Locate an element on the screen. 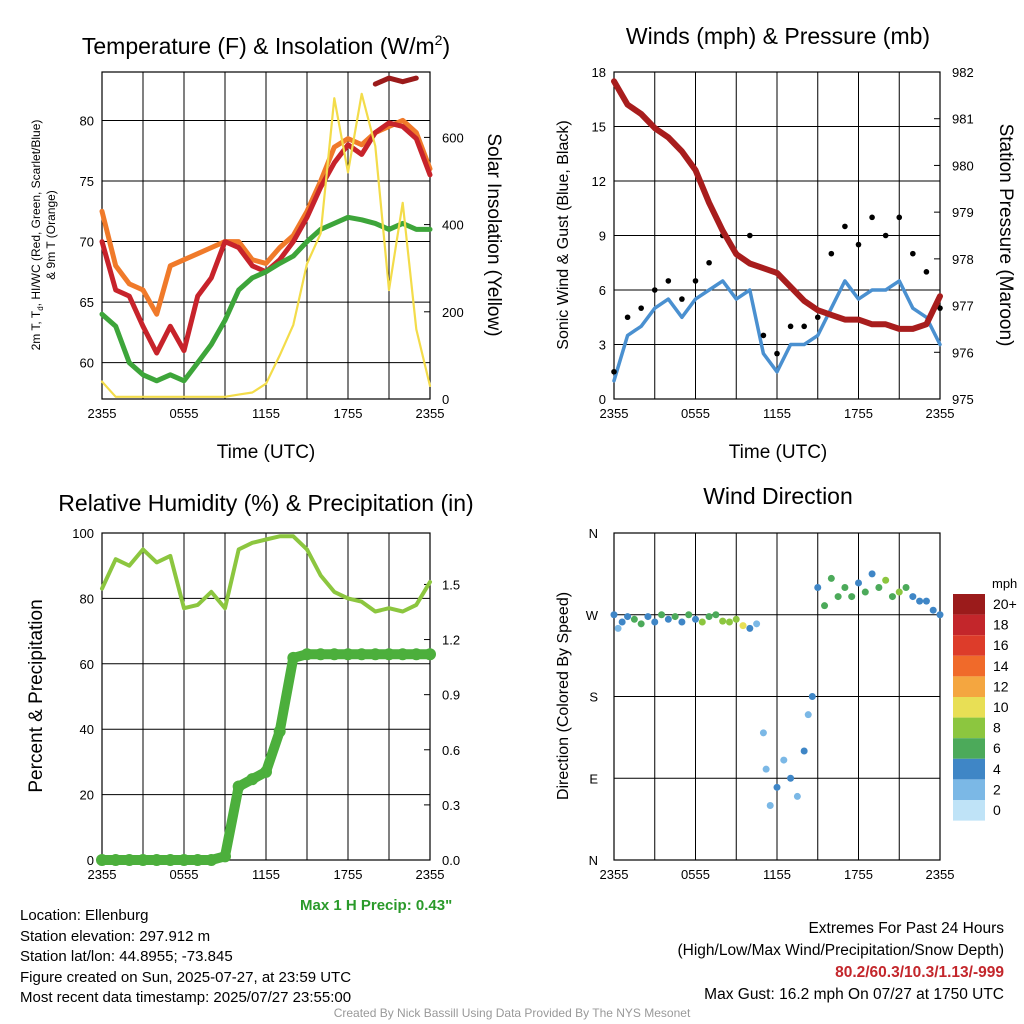 This screenshot has height=1024, width=1024. chart-title: Winds (mph) & Pressure (mb) is located at coordinates (778, 36).